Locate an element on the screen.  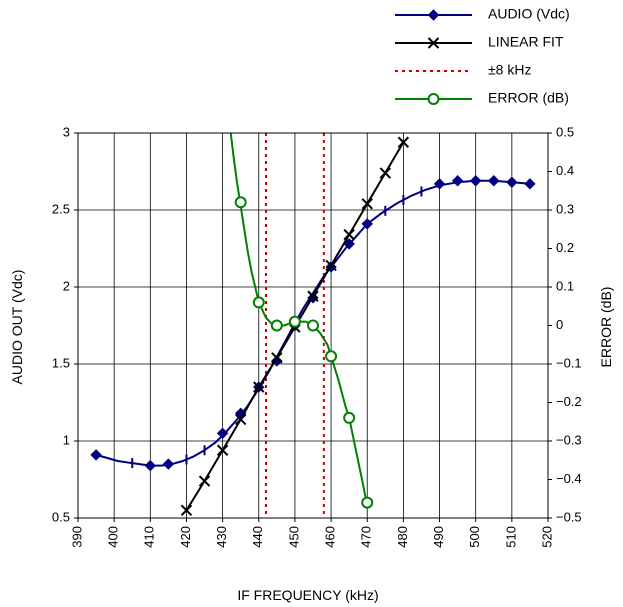
y-right-tick-label: 0.3 is located at coordinates (565, 208).